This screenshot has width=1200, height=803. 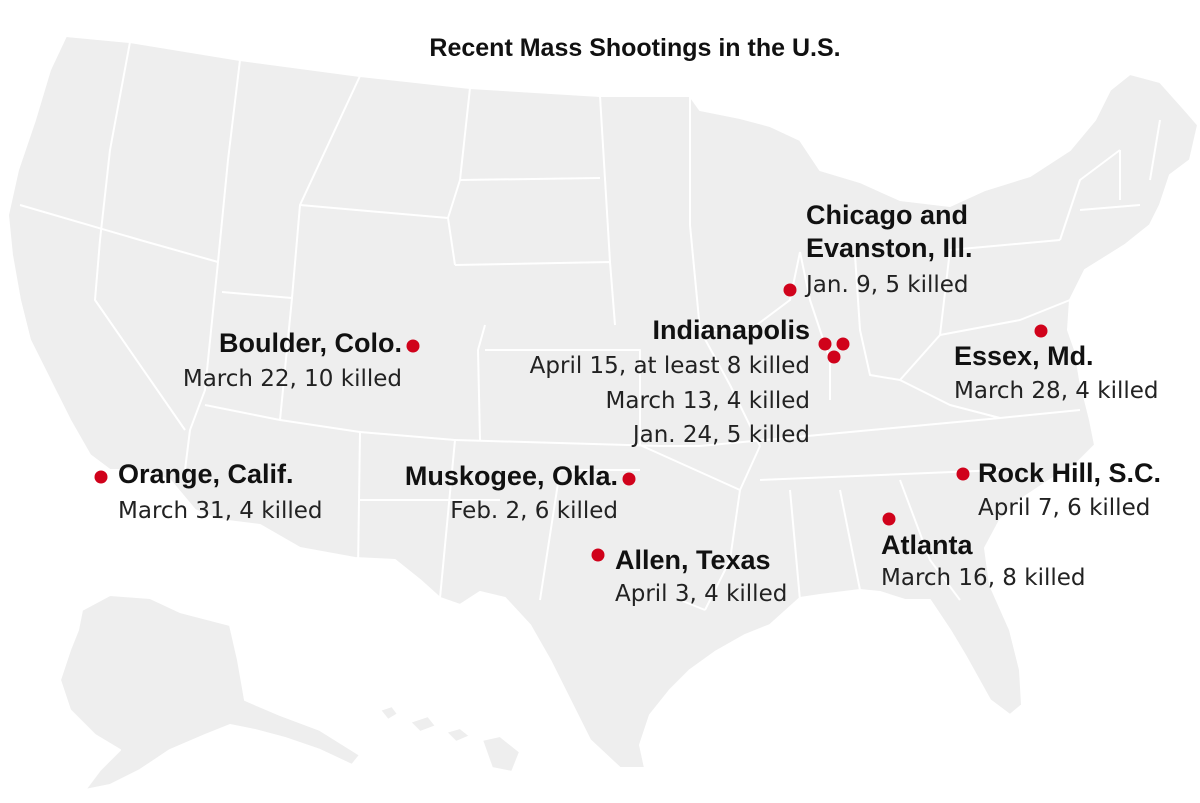 I want to click on detail-indianapolis-1: April 15, at least 8 killed, so click(x=669, y=366).